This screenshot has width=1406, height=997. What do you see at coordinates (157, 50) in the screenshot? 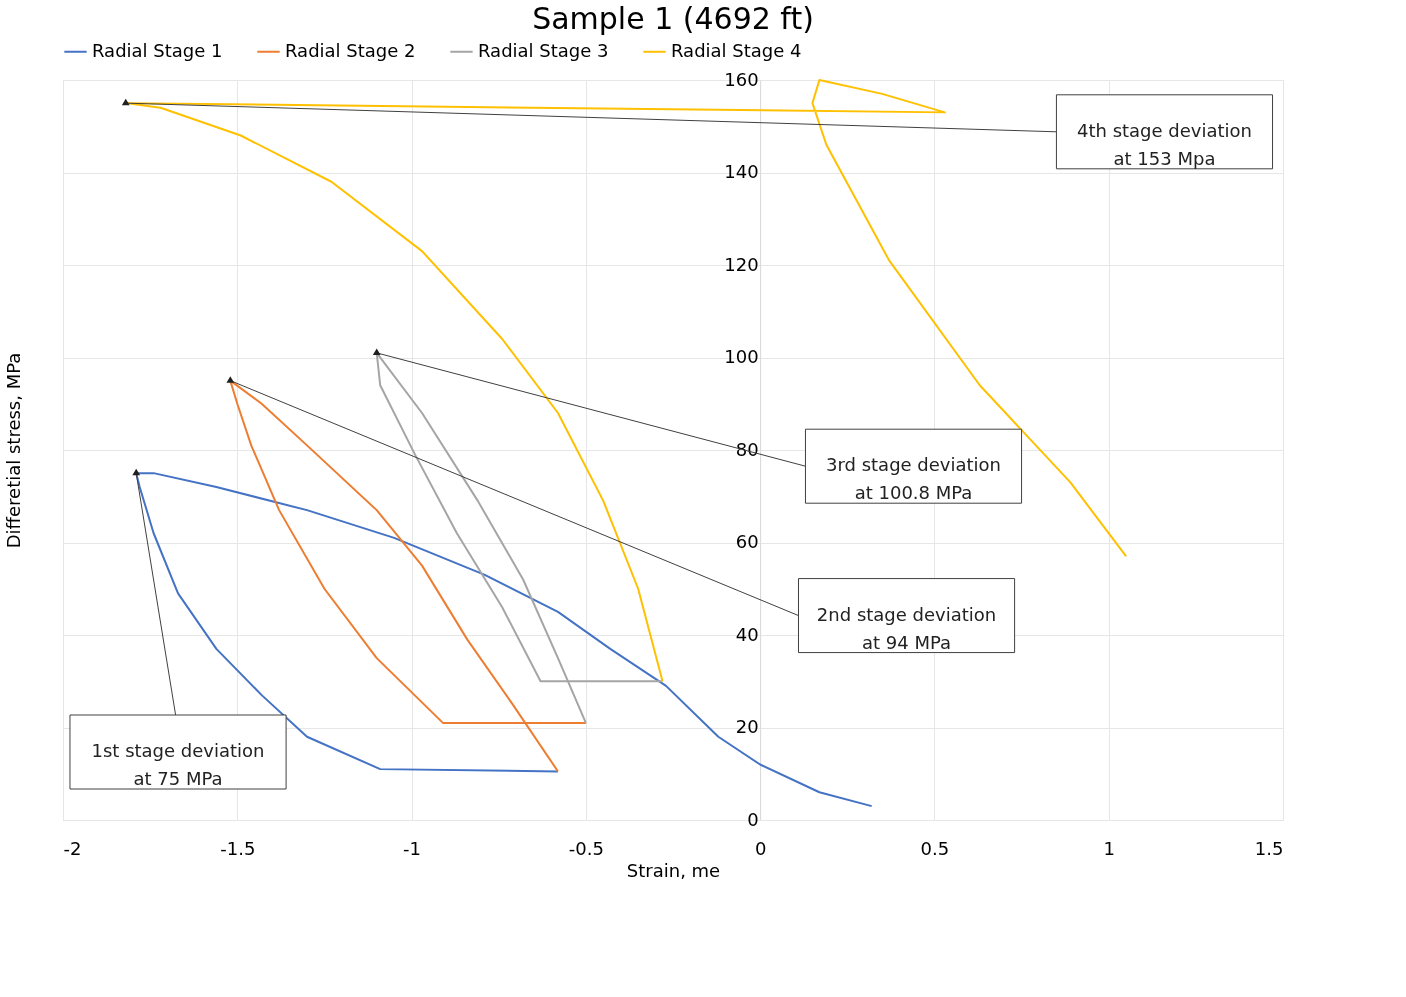
I see `legend-label: Radial Stage 1` at bounding box center [157, 50].